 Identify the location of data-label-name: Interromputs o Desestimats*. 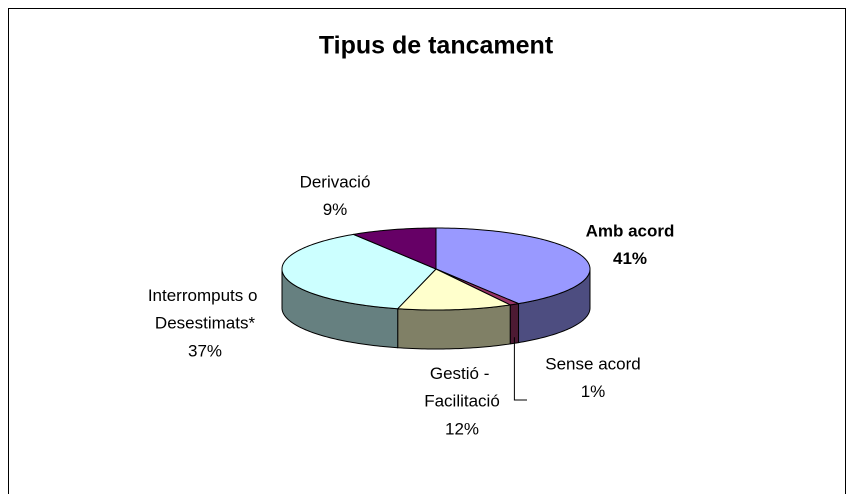
(205, 309).